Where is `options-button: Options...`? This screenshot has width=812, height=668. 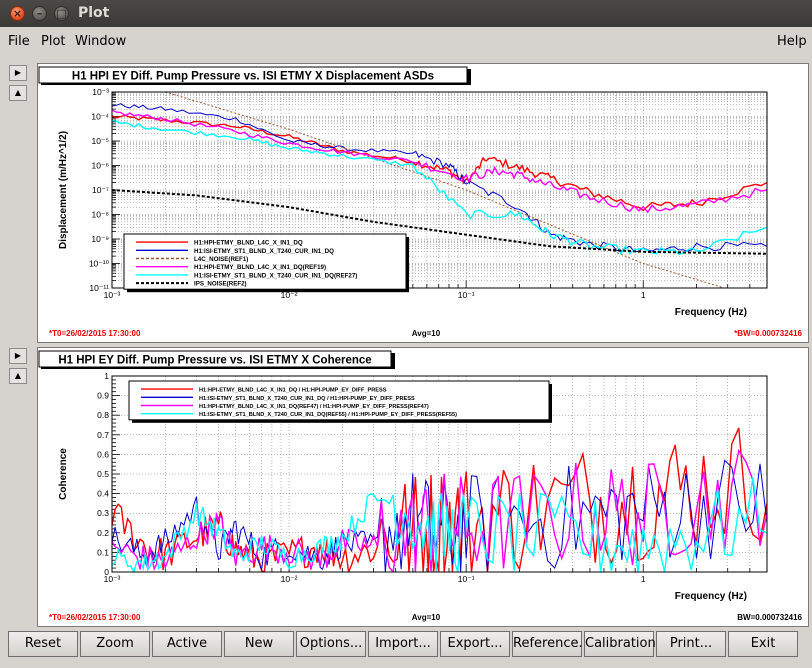 options-button: Options... is located at coordinates (331, 644).